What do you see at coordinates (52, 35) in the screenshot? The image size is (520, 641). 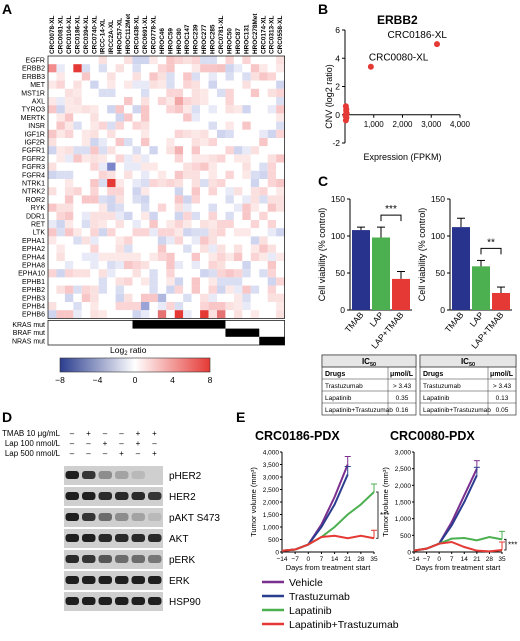 I see `sample-label: CRC0078-XL` at bounding box center [52, 35].